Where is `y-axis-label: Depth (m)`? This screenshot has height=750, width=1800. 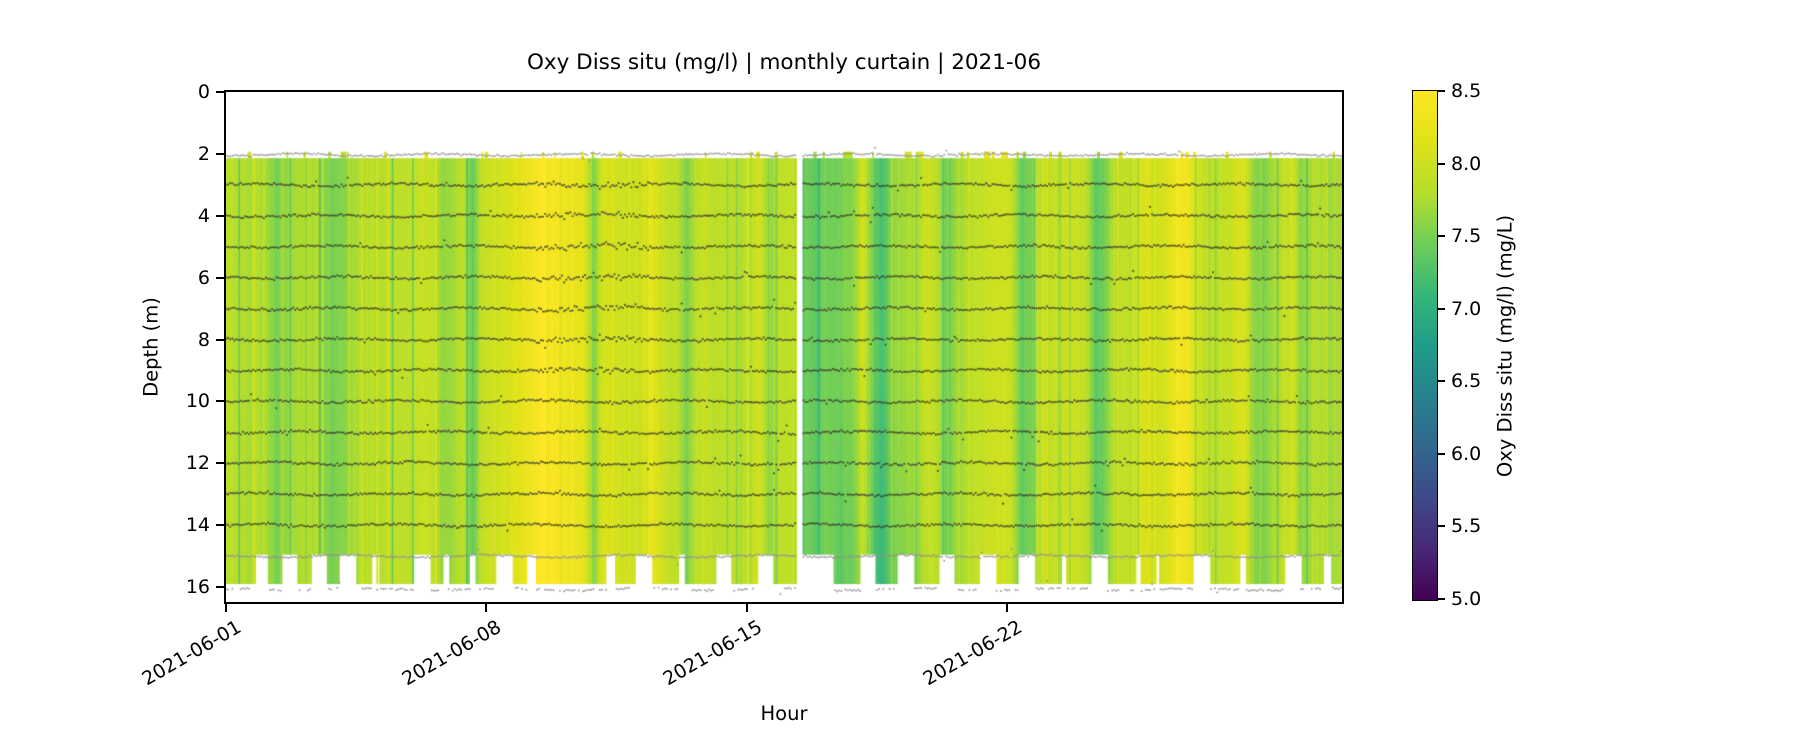
y-axis-label: Depth (m) is located at coordinates (151, 347).